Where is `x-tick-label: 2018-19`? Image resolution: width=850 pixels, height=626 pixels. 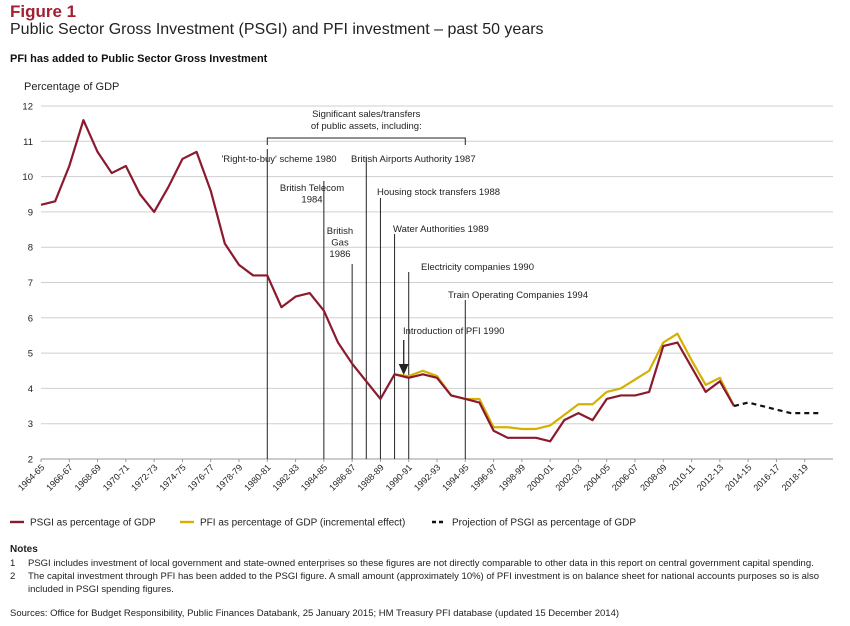
x-tick-label: 2018-19 is located at coordinates (795, 477).